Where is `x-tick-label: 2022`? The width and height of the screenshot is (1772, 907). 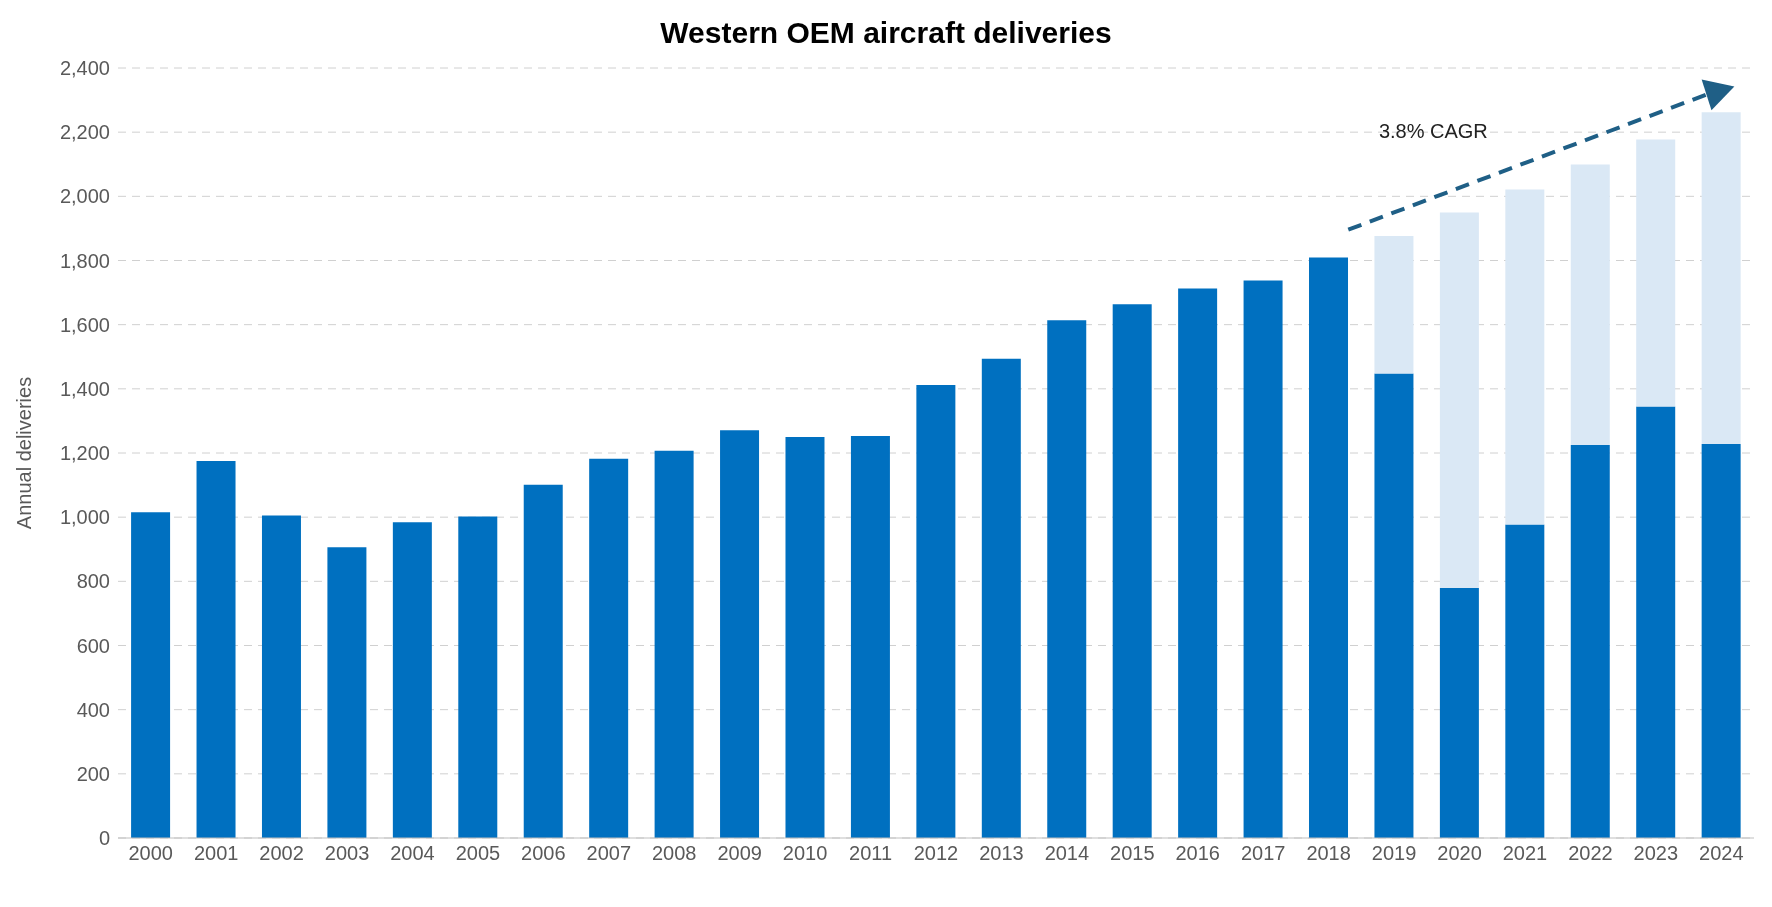 x-tick-label: 2022 is located at coordinates (1590, 853).